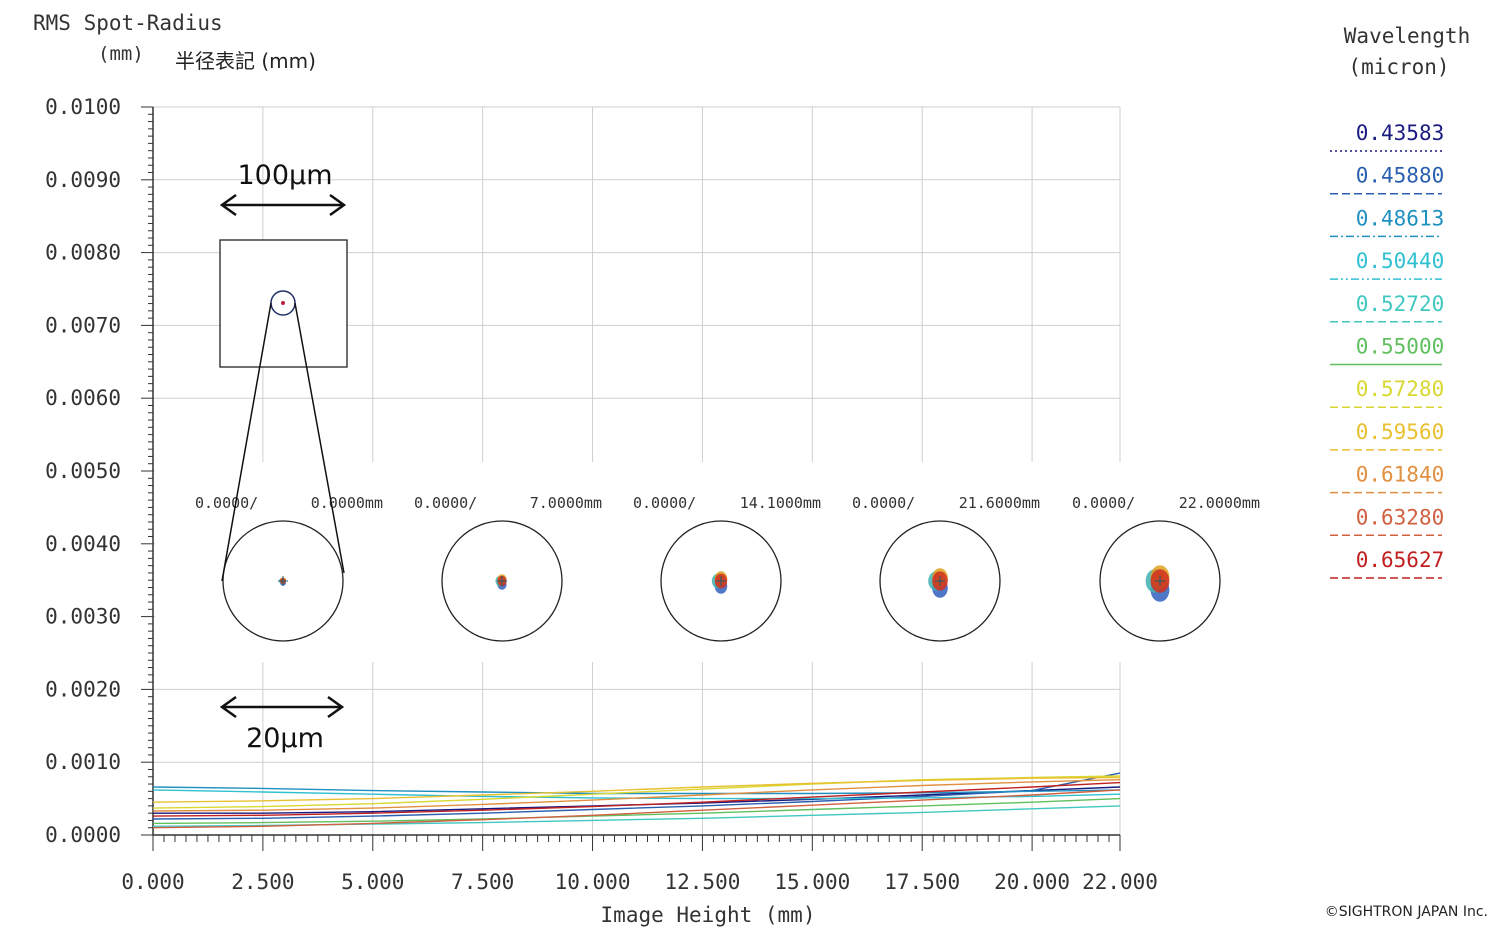 The image size is (1500, 927). What do you see at coordinates (83, 325) in the screenshot?
I see `y-tick-label: 0.0070` at bounding box center [83, 325].